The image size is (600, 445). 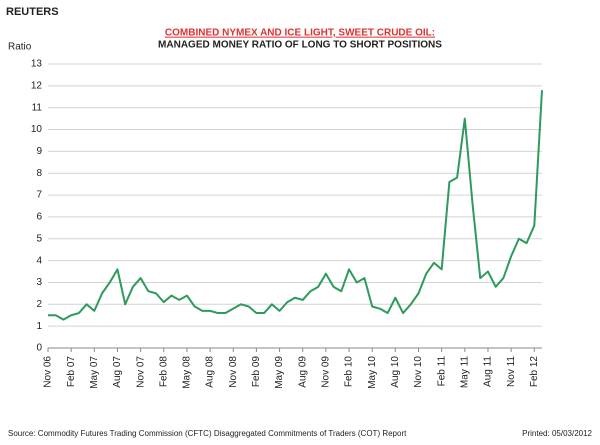 I want to click on y-tick-label: 5, so click(x=39, y=238).